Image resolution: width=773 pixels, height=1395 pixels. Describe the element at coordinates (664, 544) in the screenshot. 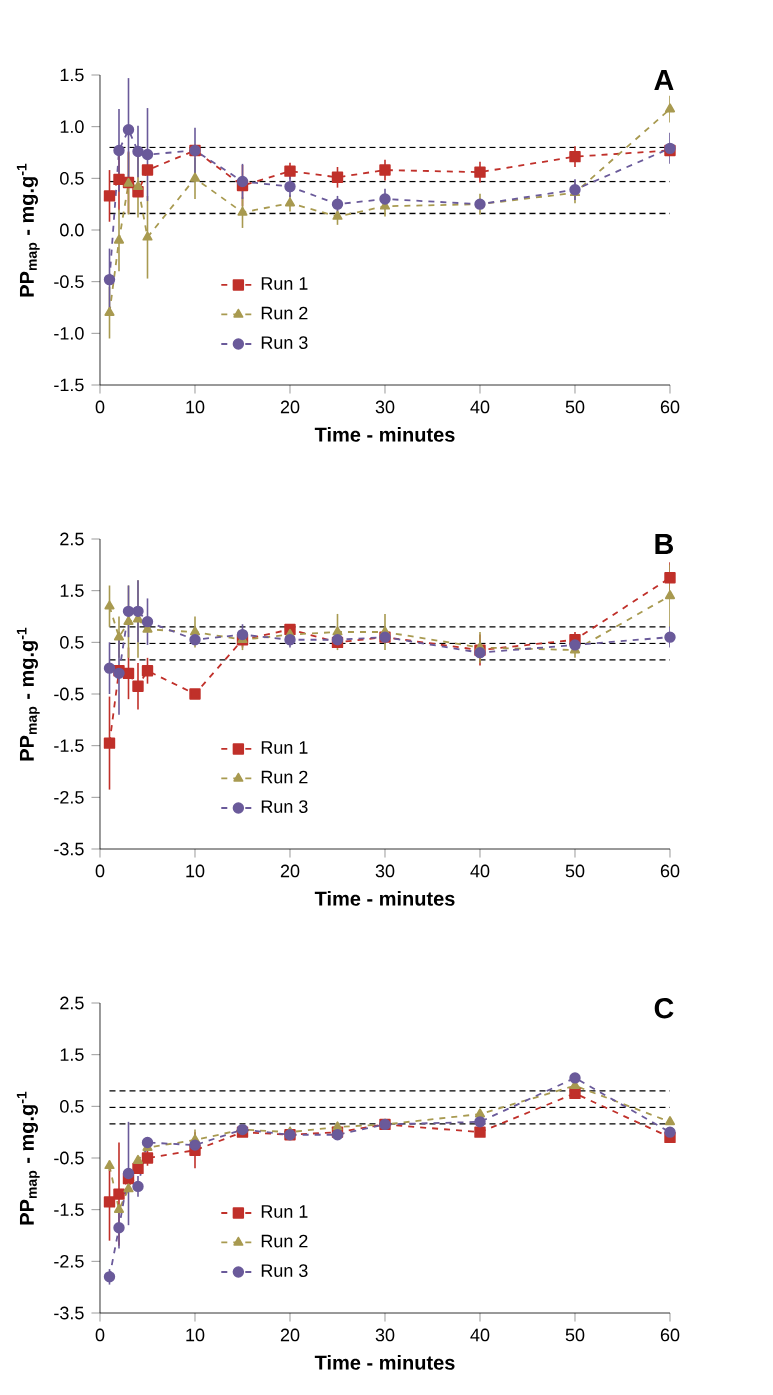

I see `chart-title: B` at that location.